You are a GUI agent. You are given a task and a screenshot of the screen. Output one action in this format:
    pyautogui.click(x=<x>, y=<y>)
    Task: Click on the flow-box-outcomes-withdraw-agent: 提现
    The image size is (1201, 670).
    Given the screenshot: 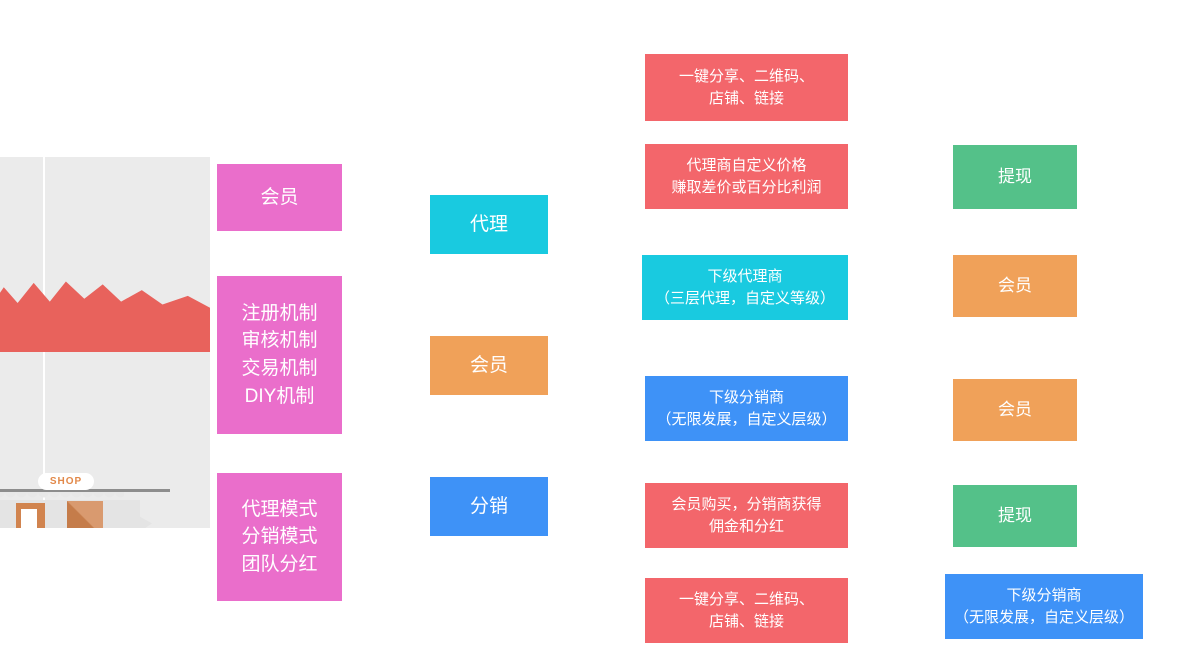 What is the action you would take?
    pyautogui.click(x=1015, y=177)
    